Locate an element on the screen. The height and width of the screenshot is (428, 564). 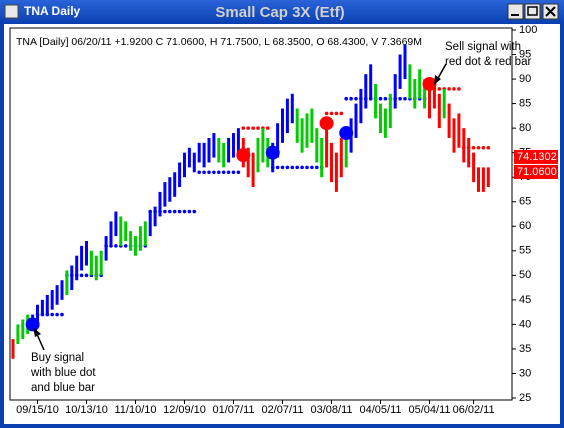
price-label-box is located at coordinates (536, 156).